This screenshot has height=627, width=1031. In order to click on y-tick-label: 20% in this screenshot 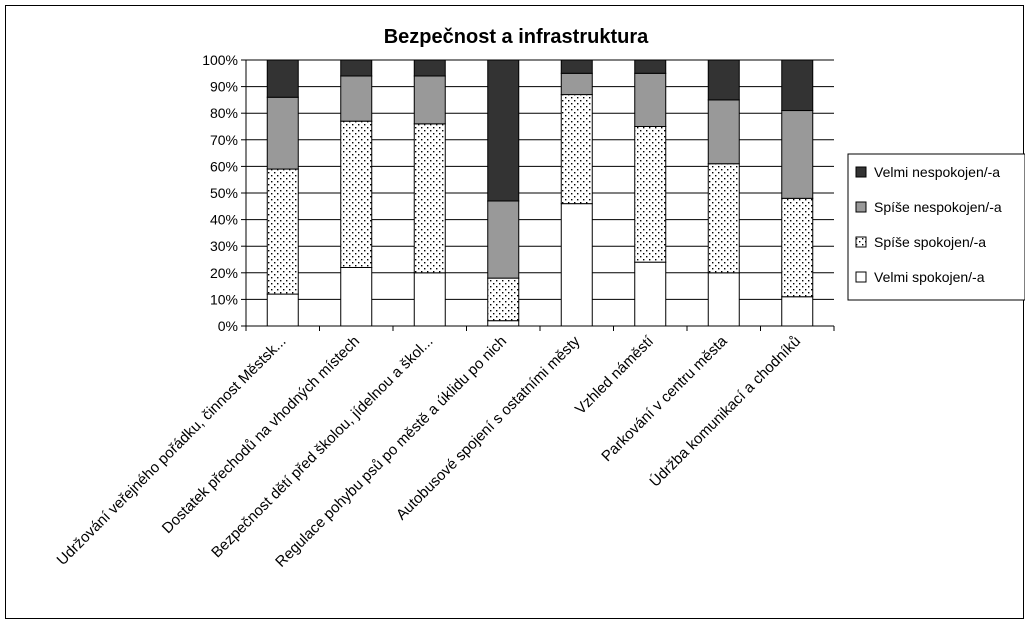, I will do `click(224, 273)`.